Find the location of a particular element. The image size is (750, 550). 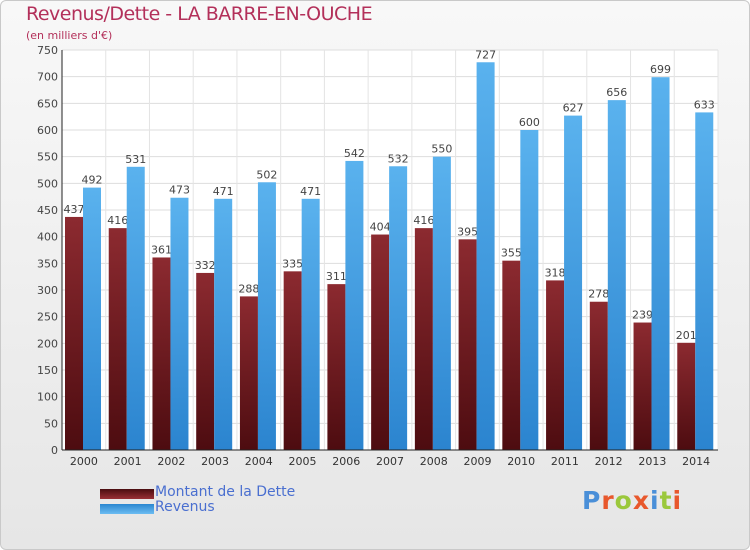

y-tick-label: 550 is located at coordinates (47, 157).